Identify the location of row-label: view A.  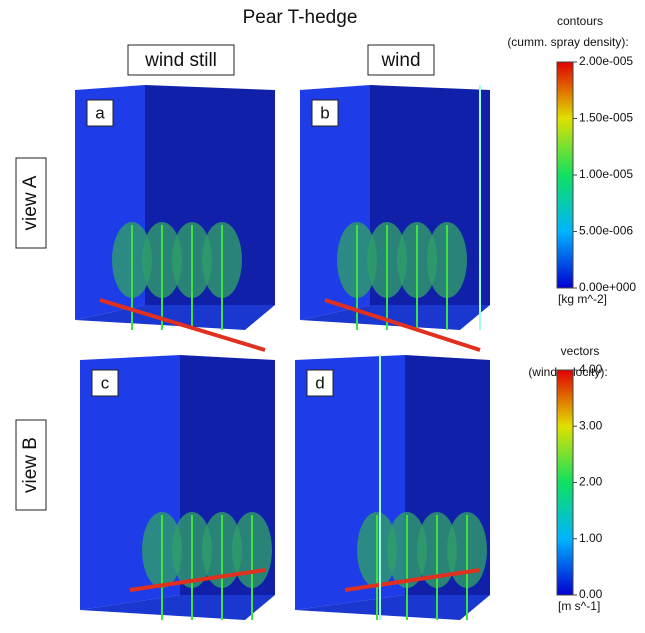
(30, 202).